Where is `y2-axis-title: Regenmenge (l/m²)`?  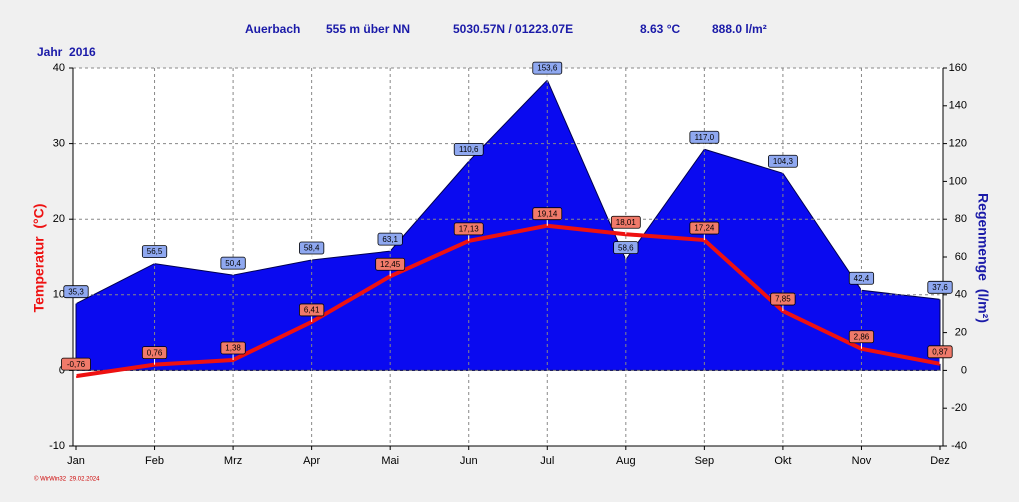 y2-axis-title: Regenmenge (l/m²) is located at coordinates (983, 258).